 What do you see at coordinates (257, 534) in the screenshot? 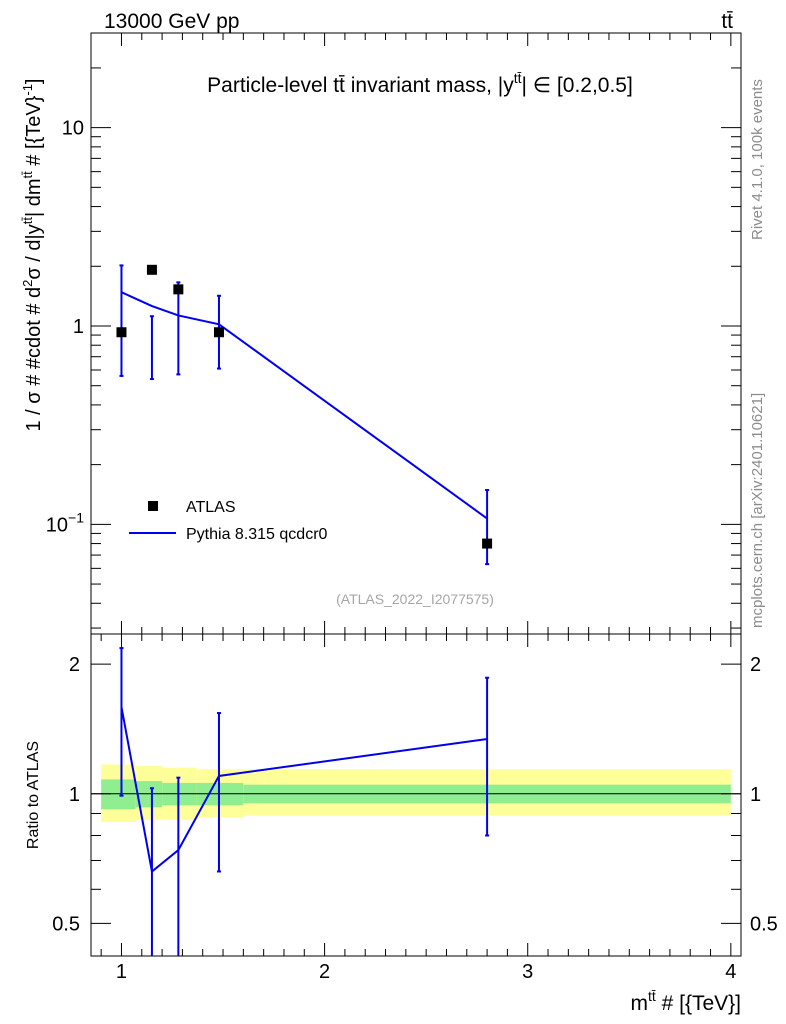
I see `legend-mc-label: Pythia 8.315 qcdcr0` at bounding box center [257, 534].